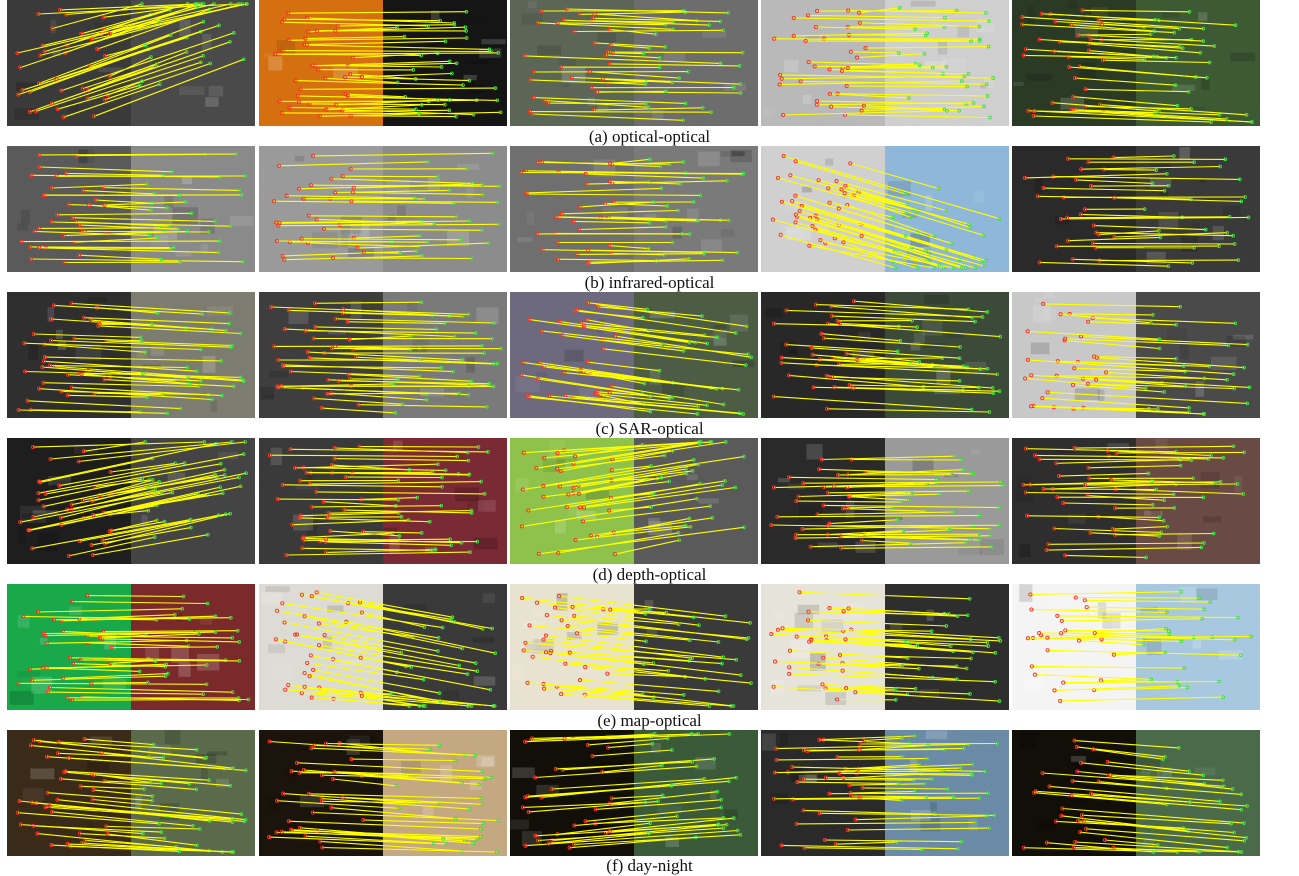 The height and width of the screenshot is (876, 1299). I want to click on figure-row-optical-optical, so click(649, 63).